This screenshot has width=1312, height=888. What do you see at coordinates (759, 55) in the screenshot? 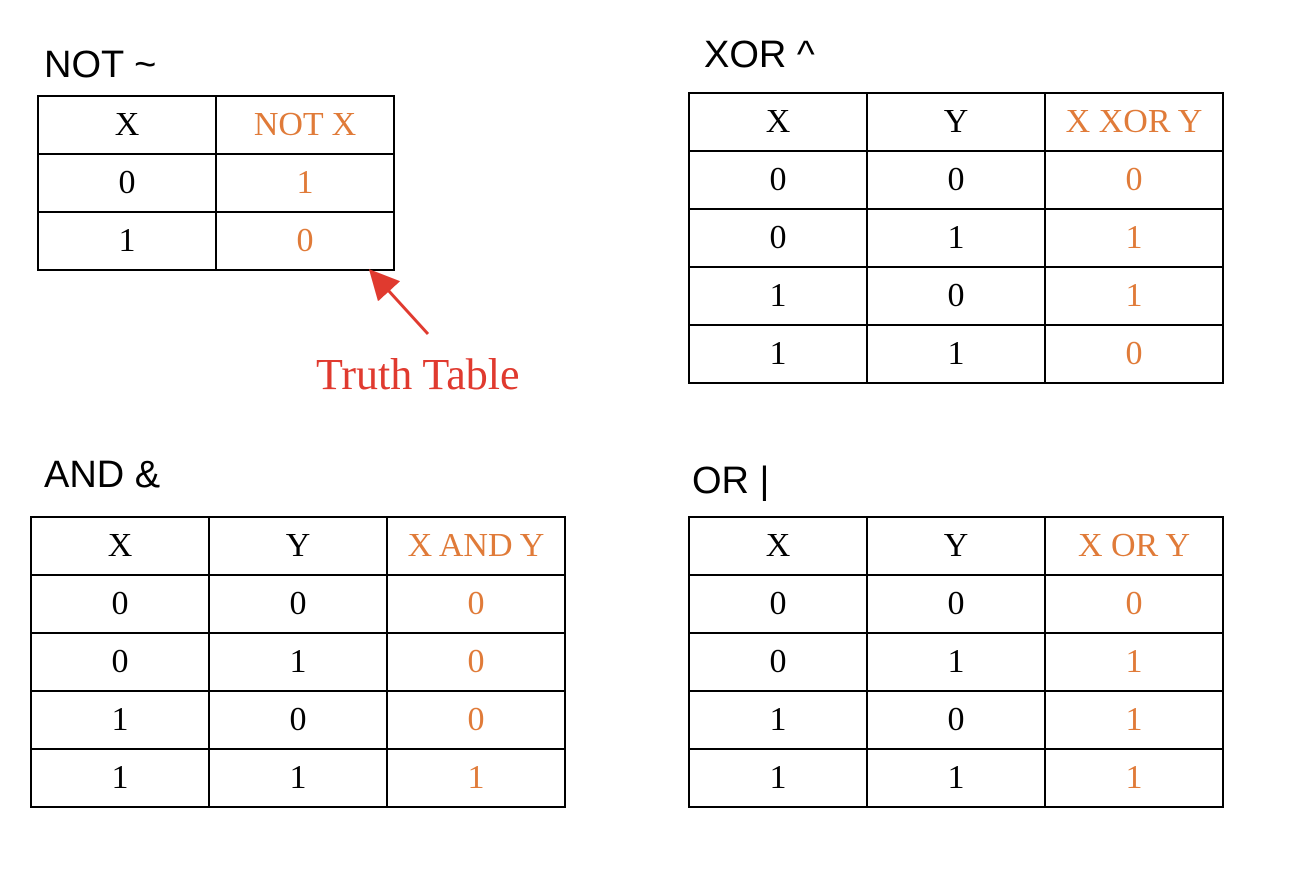
I see `xor-table-title: XOR ^` at bounding box center [759, 55].